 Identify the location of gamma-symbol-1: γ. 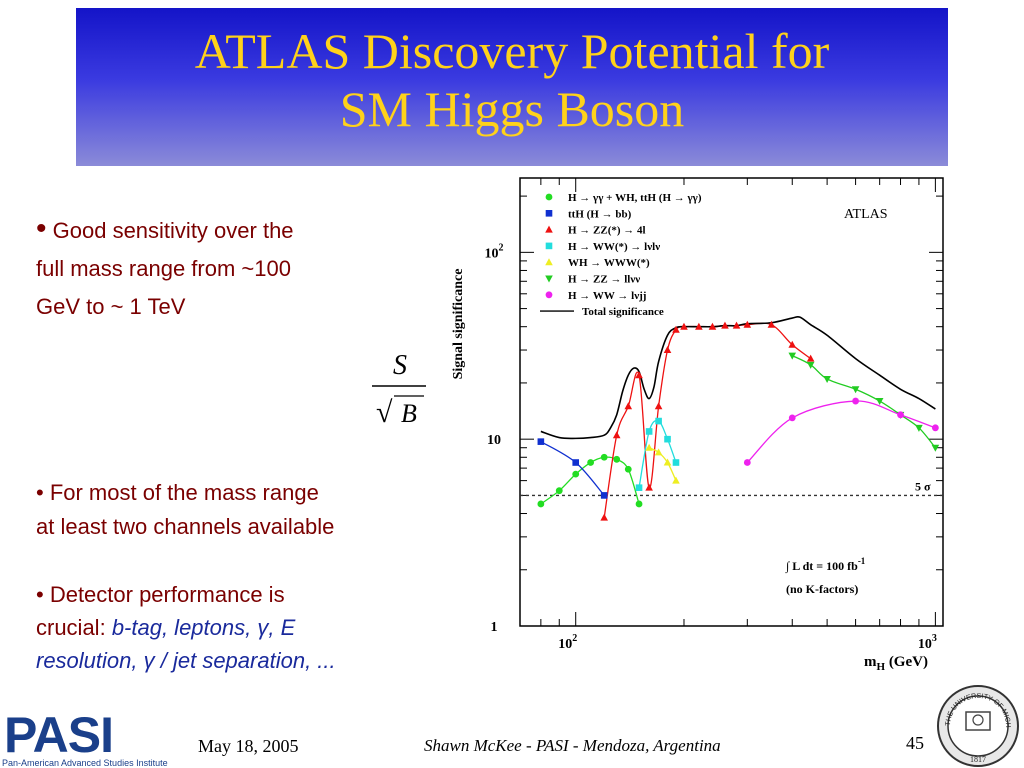
(263, 627).